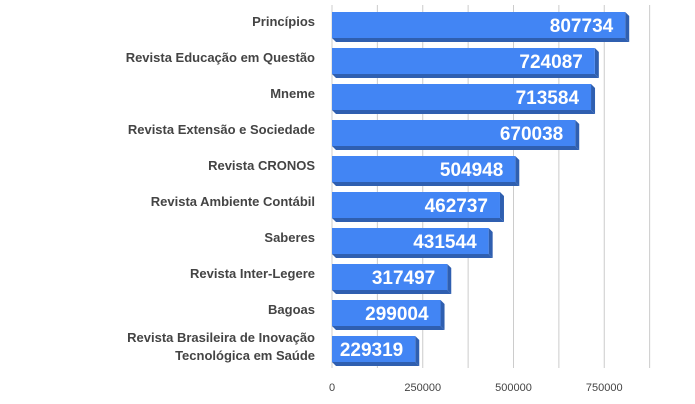  Describe the element at coordinates (291, 309) in the screenshot. I see `category-label: Bagoas` at that location.